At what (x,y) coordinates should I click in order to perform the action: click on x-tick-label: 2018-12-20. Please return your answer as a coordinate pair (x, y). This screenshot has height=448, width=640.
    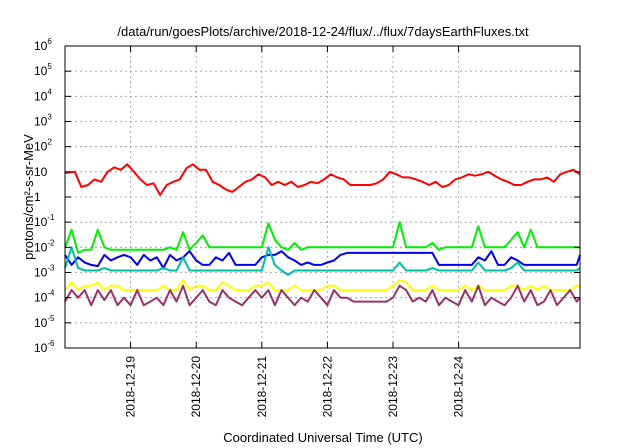
    Looking at the image, I should click on (196, 387).